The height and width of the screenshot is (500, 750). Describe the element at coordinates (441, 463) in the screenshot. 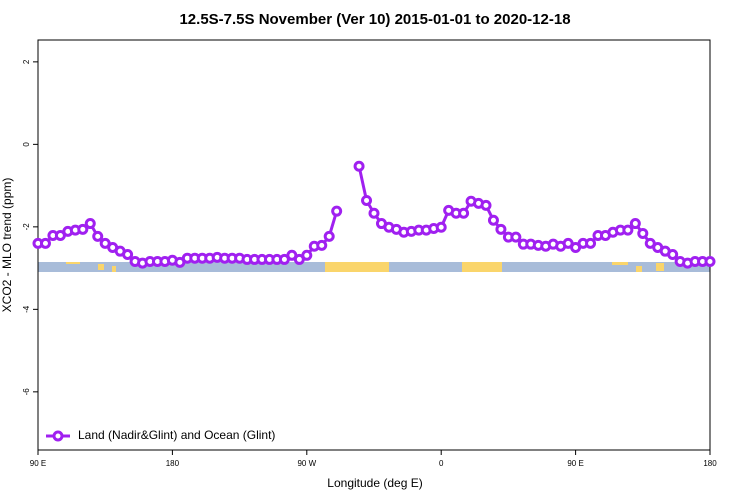

I see `x-tick-label: 0` at that location.